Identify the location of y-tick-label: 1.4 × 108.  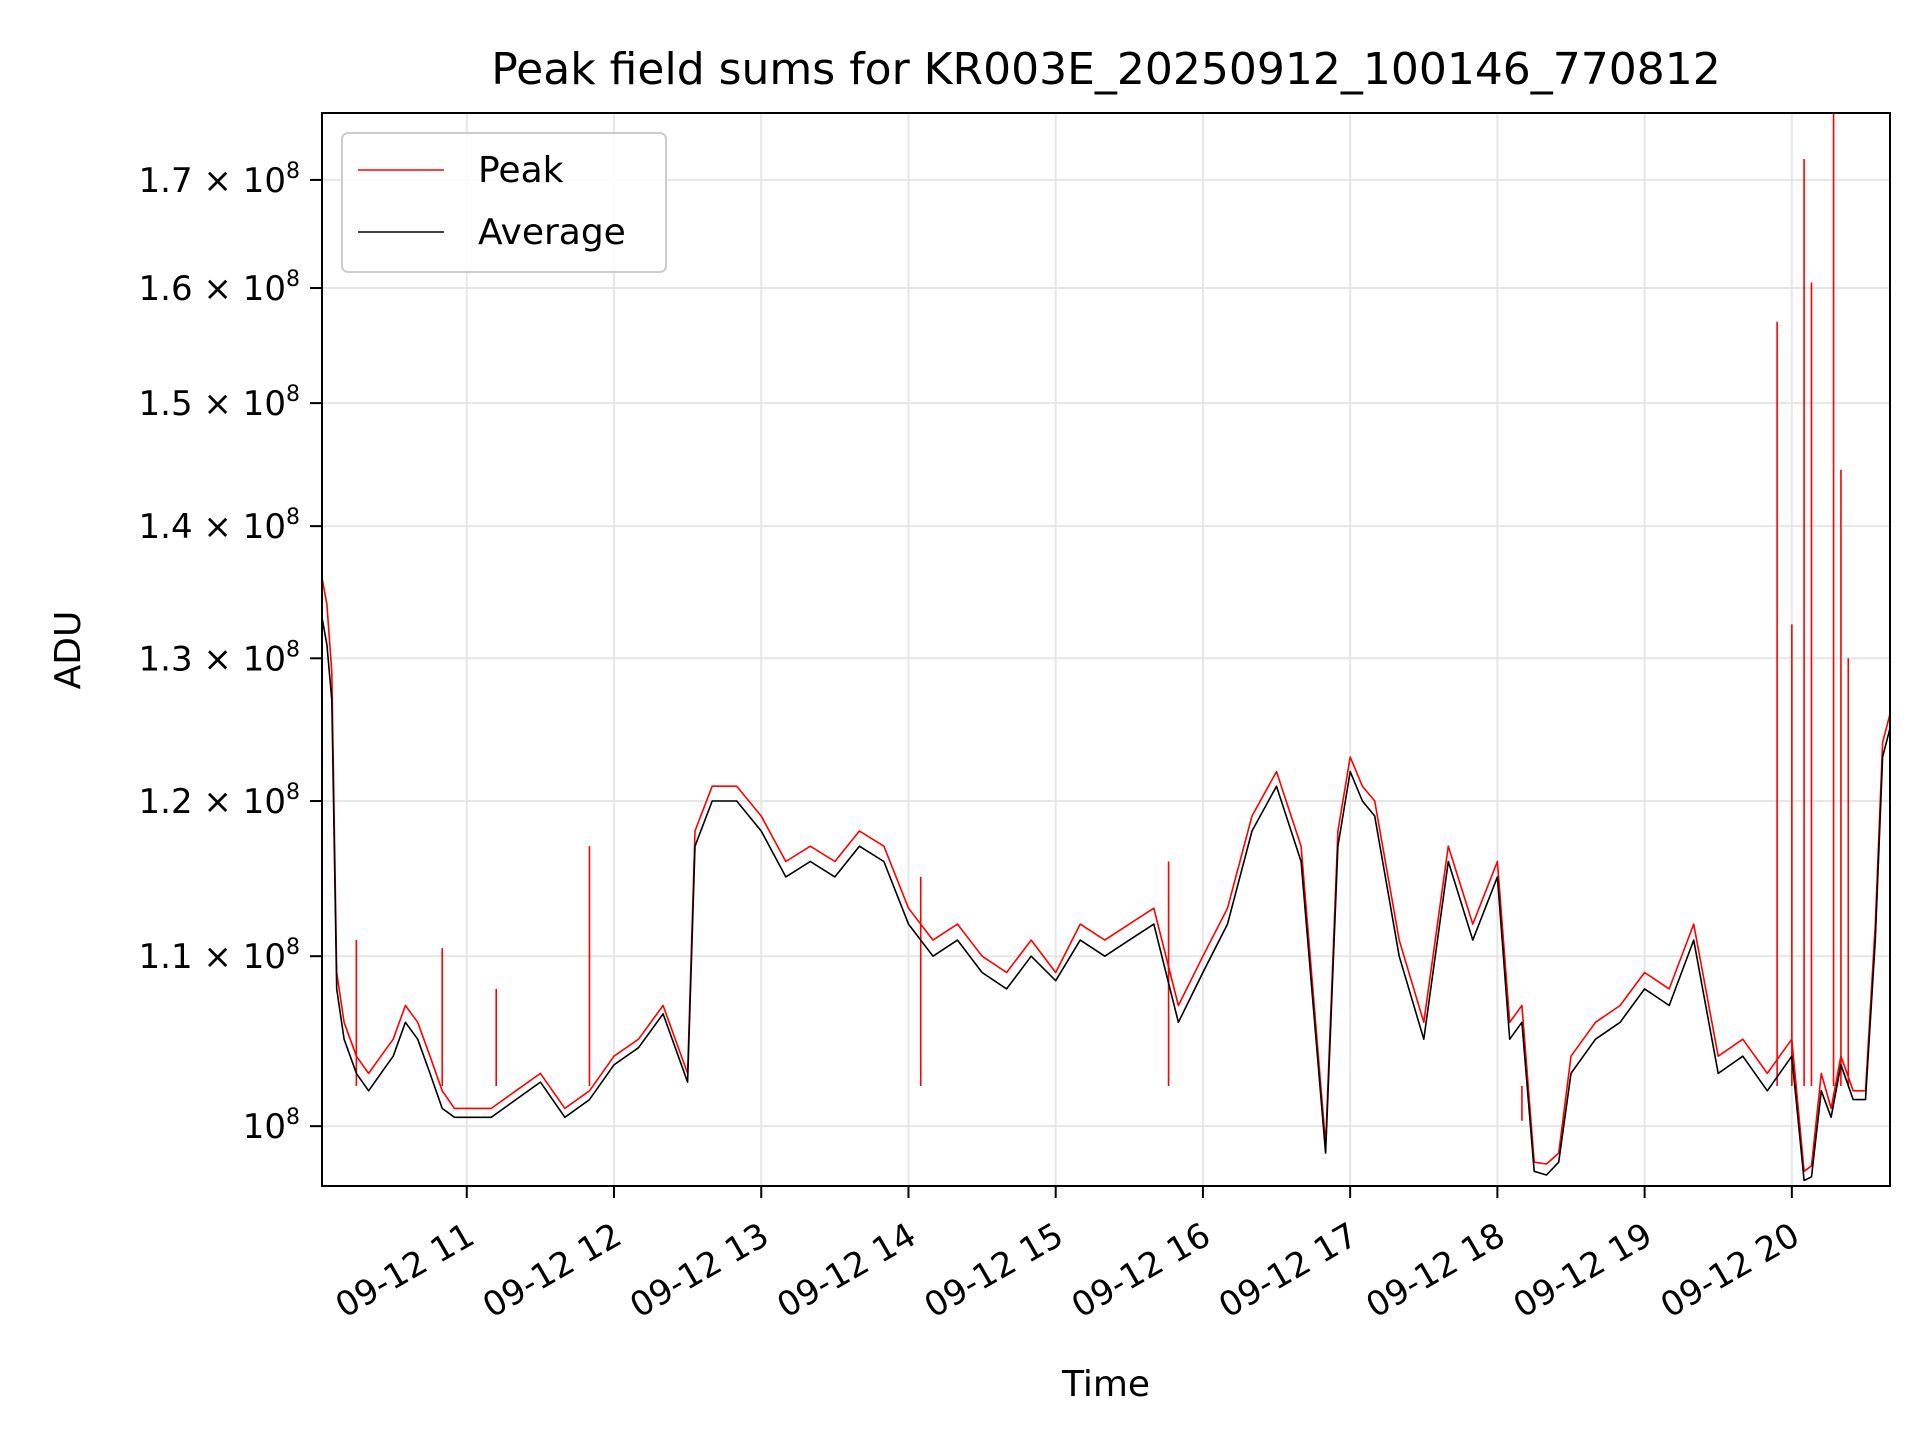
(219, 526).